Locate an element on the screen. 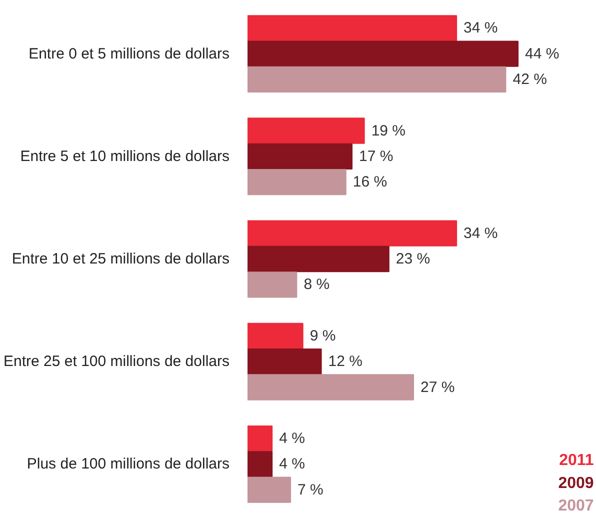 The image size is (596, 517). data-label: 23 % is located at coordinates (413, 259).